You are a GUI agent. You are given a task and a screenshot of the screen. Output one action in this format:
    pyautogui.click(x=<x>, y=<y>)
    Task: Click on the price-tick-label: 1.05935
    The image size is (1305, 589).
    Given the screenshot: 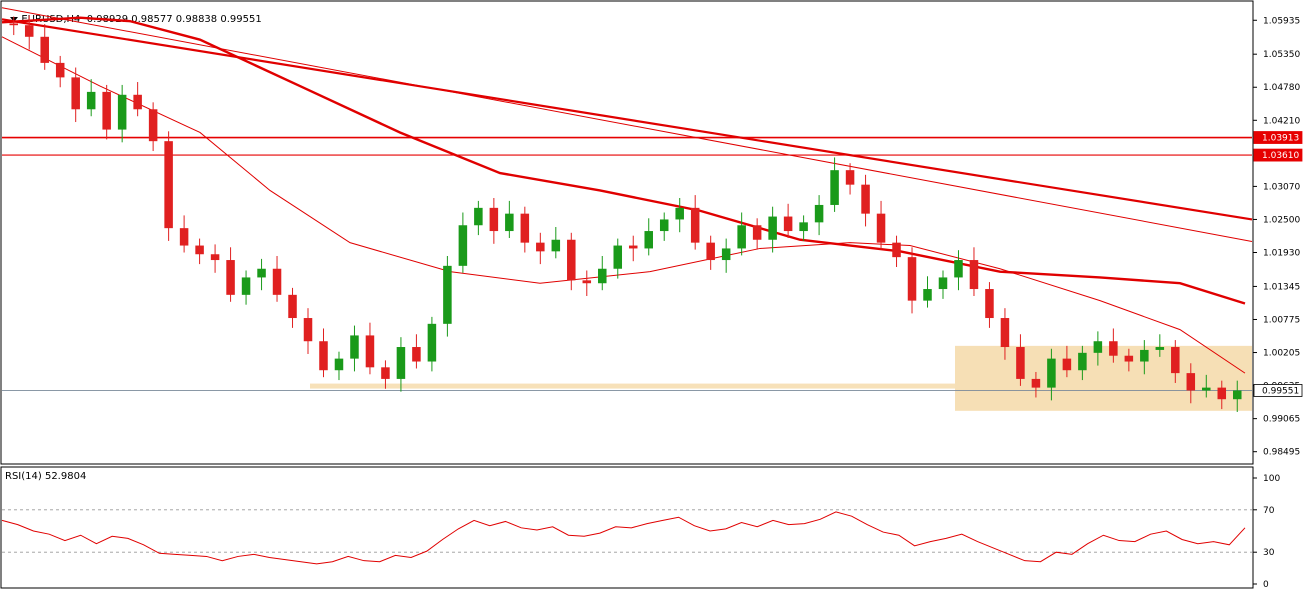 What is the action you would take?
    pyautogui.click(x=1281, y=21)
    